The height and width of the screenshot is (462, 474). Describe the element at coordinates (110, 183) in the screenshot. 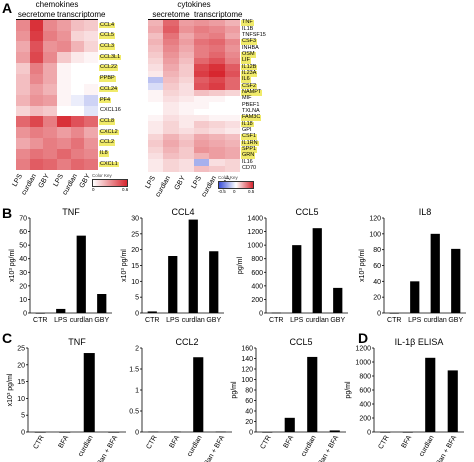

I see `color-key-bar` at that location.